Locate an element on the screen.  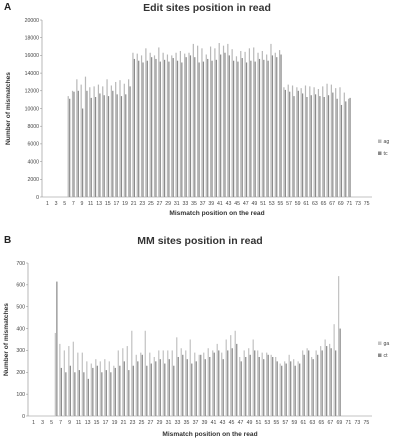
y-tick-label: 4000 is located at coordinates (33, 162).